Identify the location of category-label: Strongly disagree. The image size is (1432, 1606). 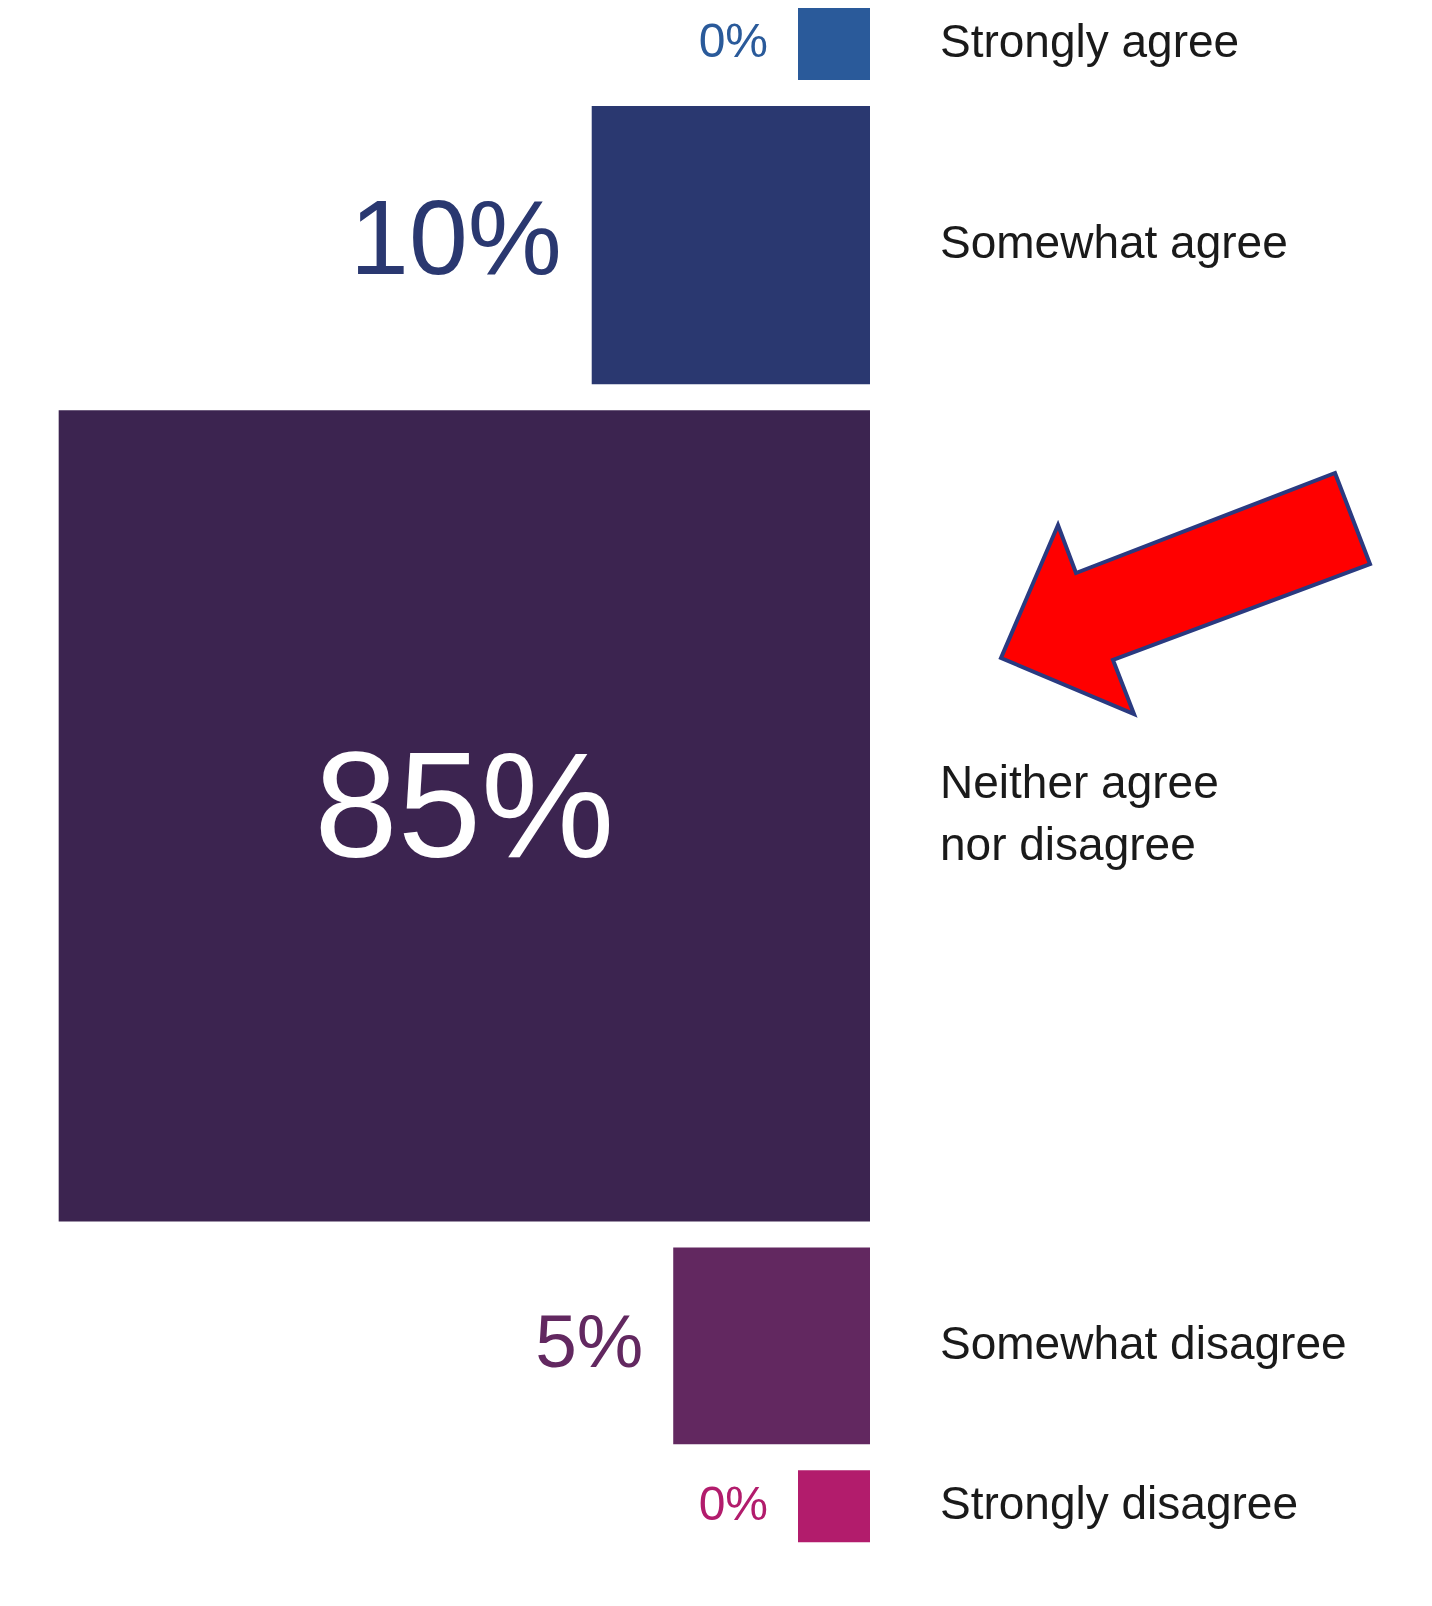
(1119, 1503).